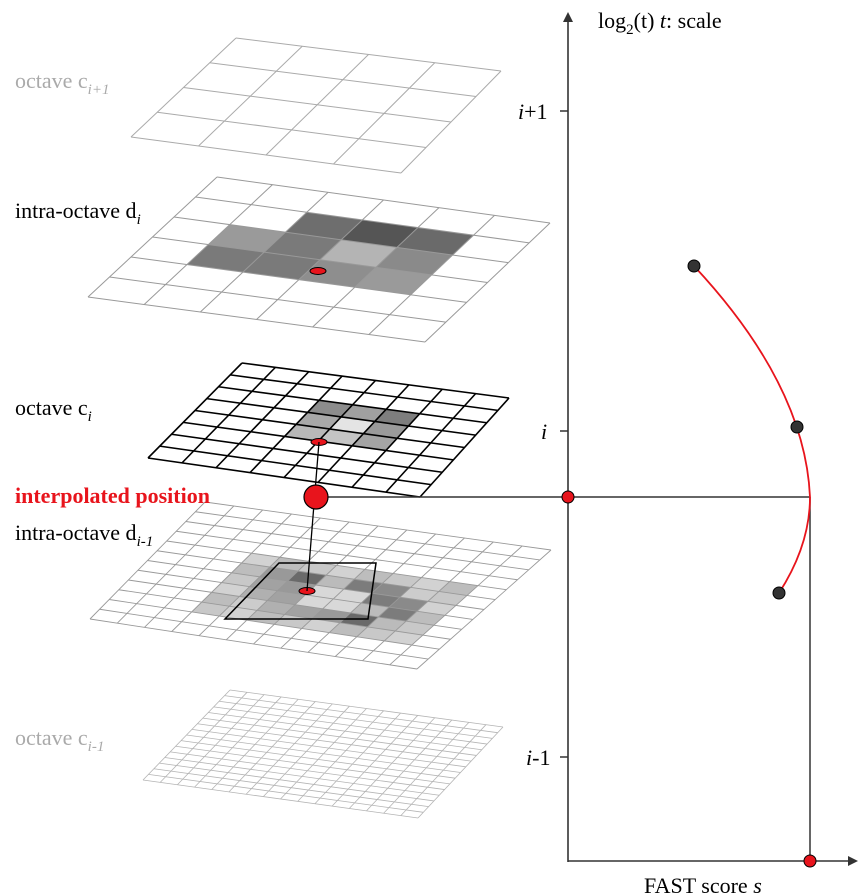  What do you see at coordinates (316, 497) in the screenshot?
I see `interpolated-position-point` at bounding box center [316, 497].